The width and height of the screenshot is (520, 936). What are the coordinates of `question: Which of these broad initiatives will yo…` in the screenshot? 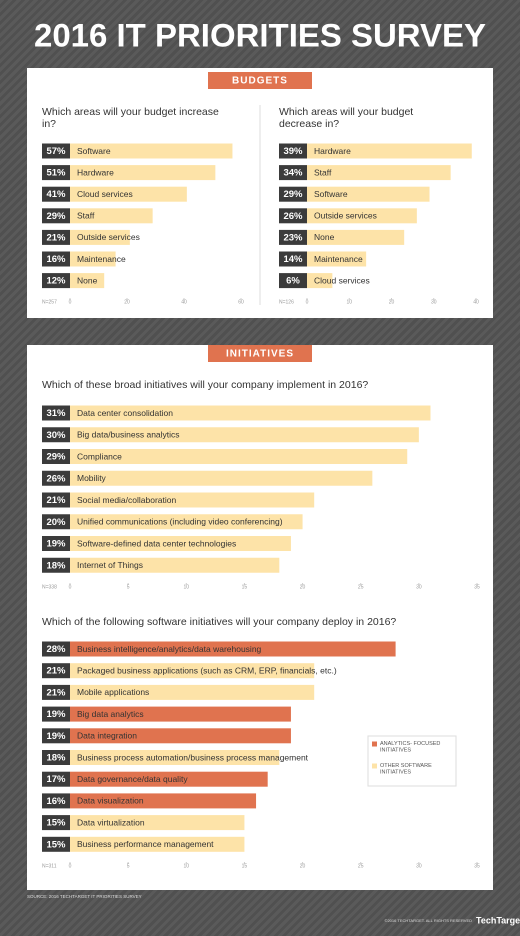 It's located at (205, 385).